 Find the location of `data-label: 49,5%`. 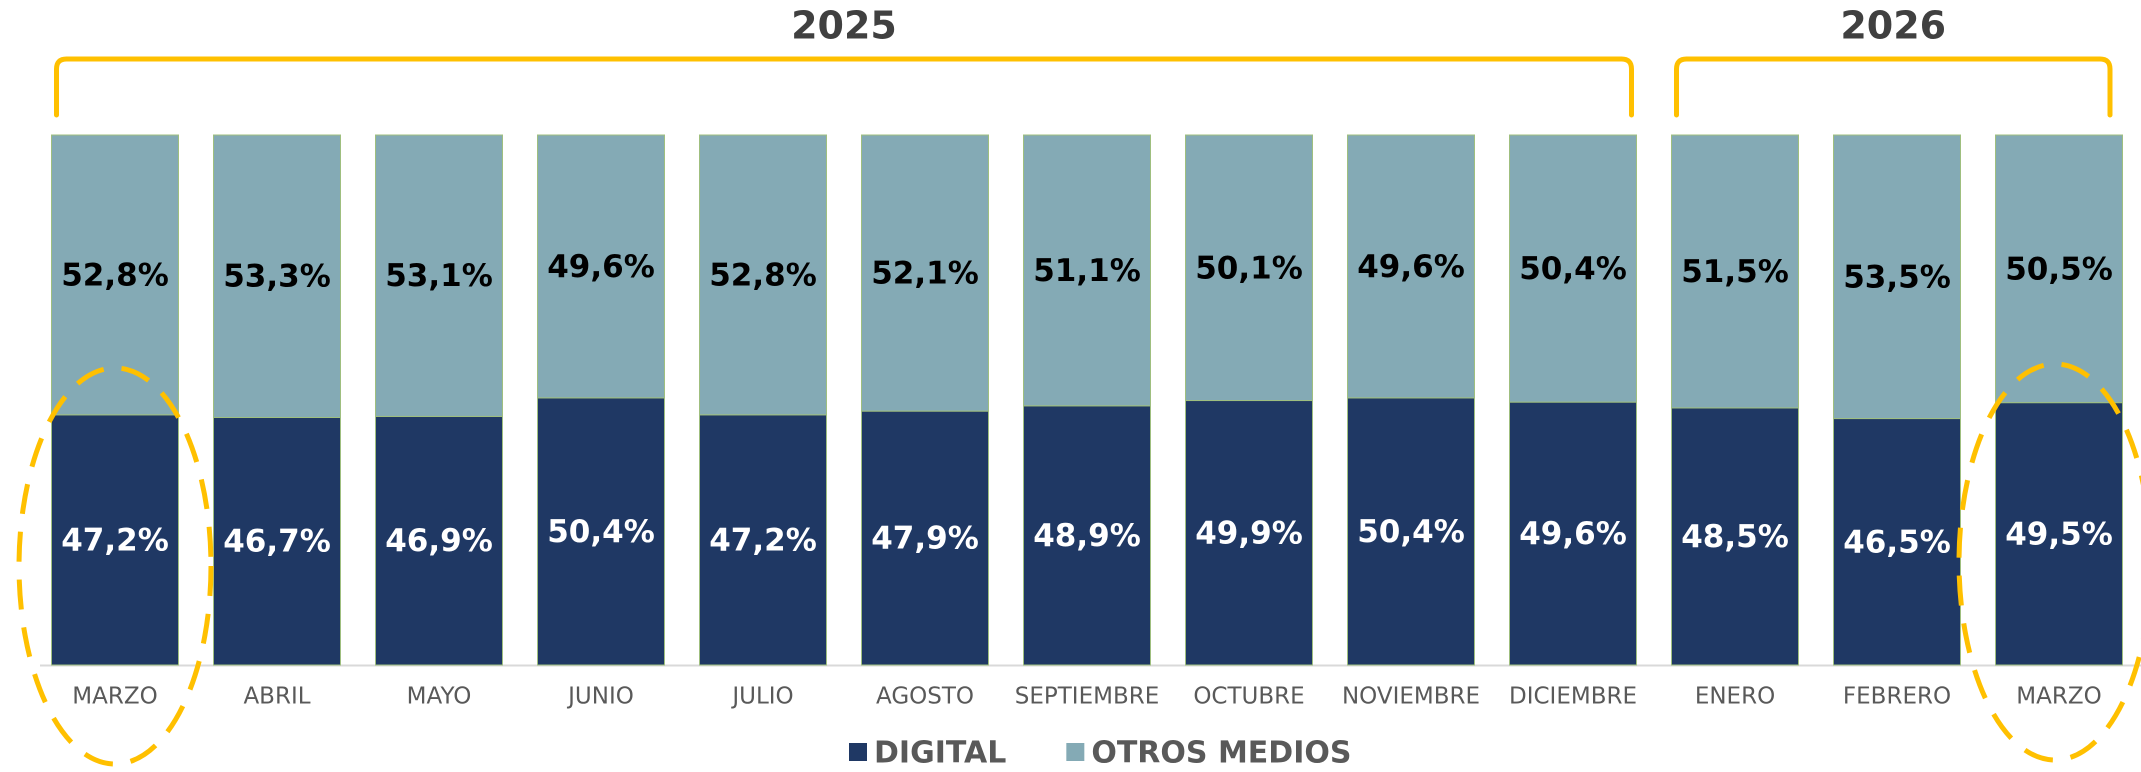

data-label: 49,5% is located at coordinates (2059, 534).